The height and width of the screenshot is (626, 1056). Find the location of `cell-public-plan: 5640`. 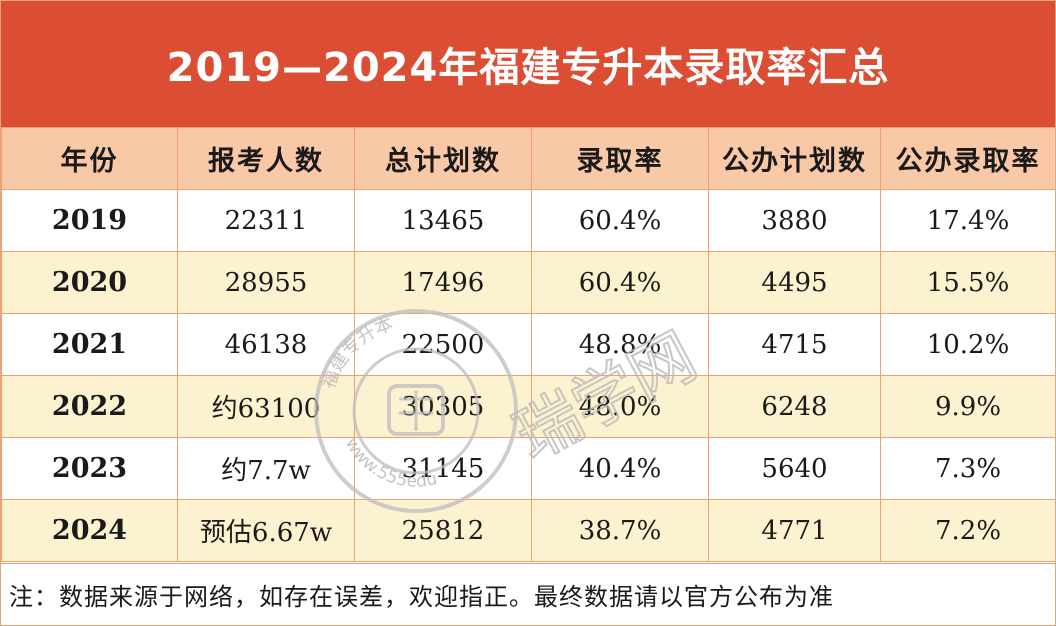

cell-public-plan: 5640 is located at coordinates (794, 468).